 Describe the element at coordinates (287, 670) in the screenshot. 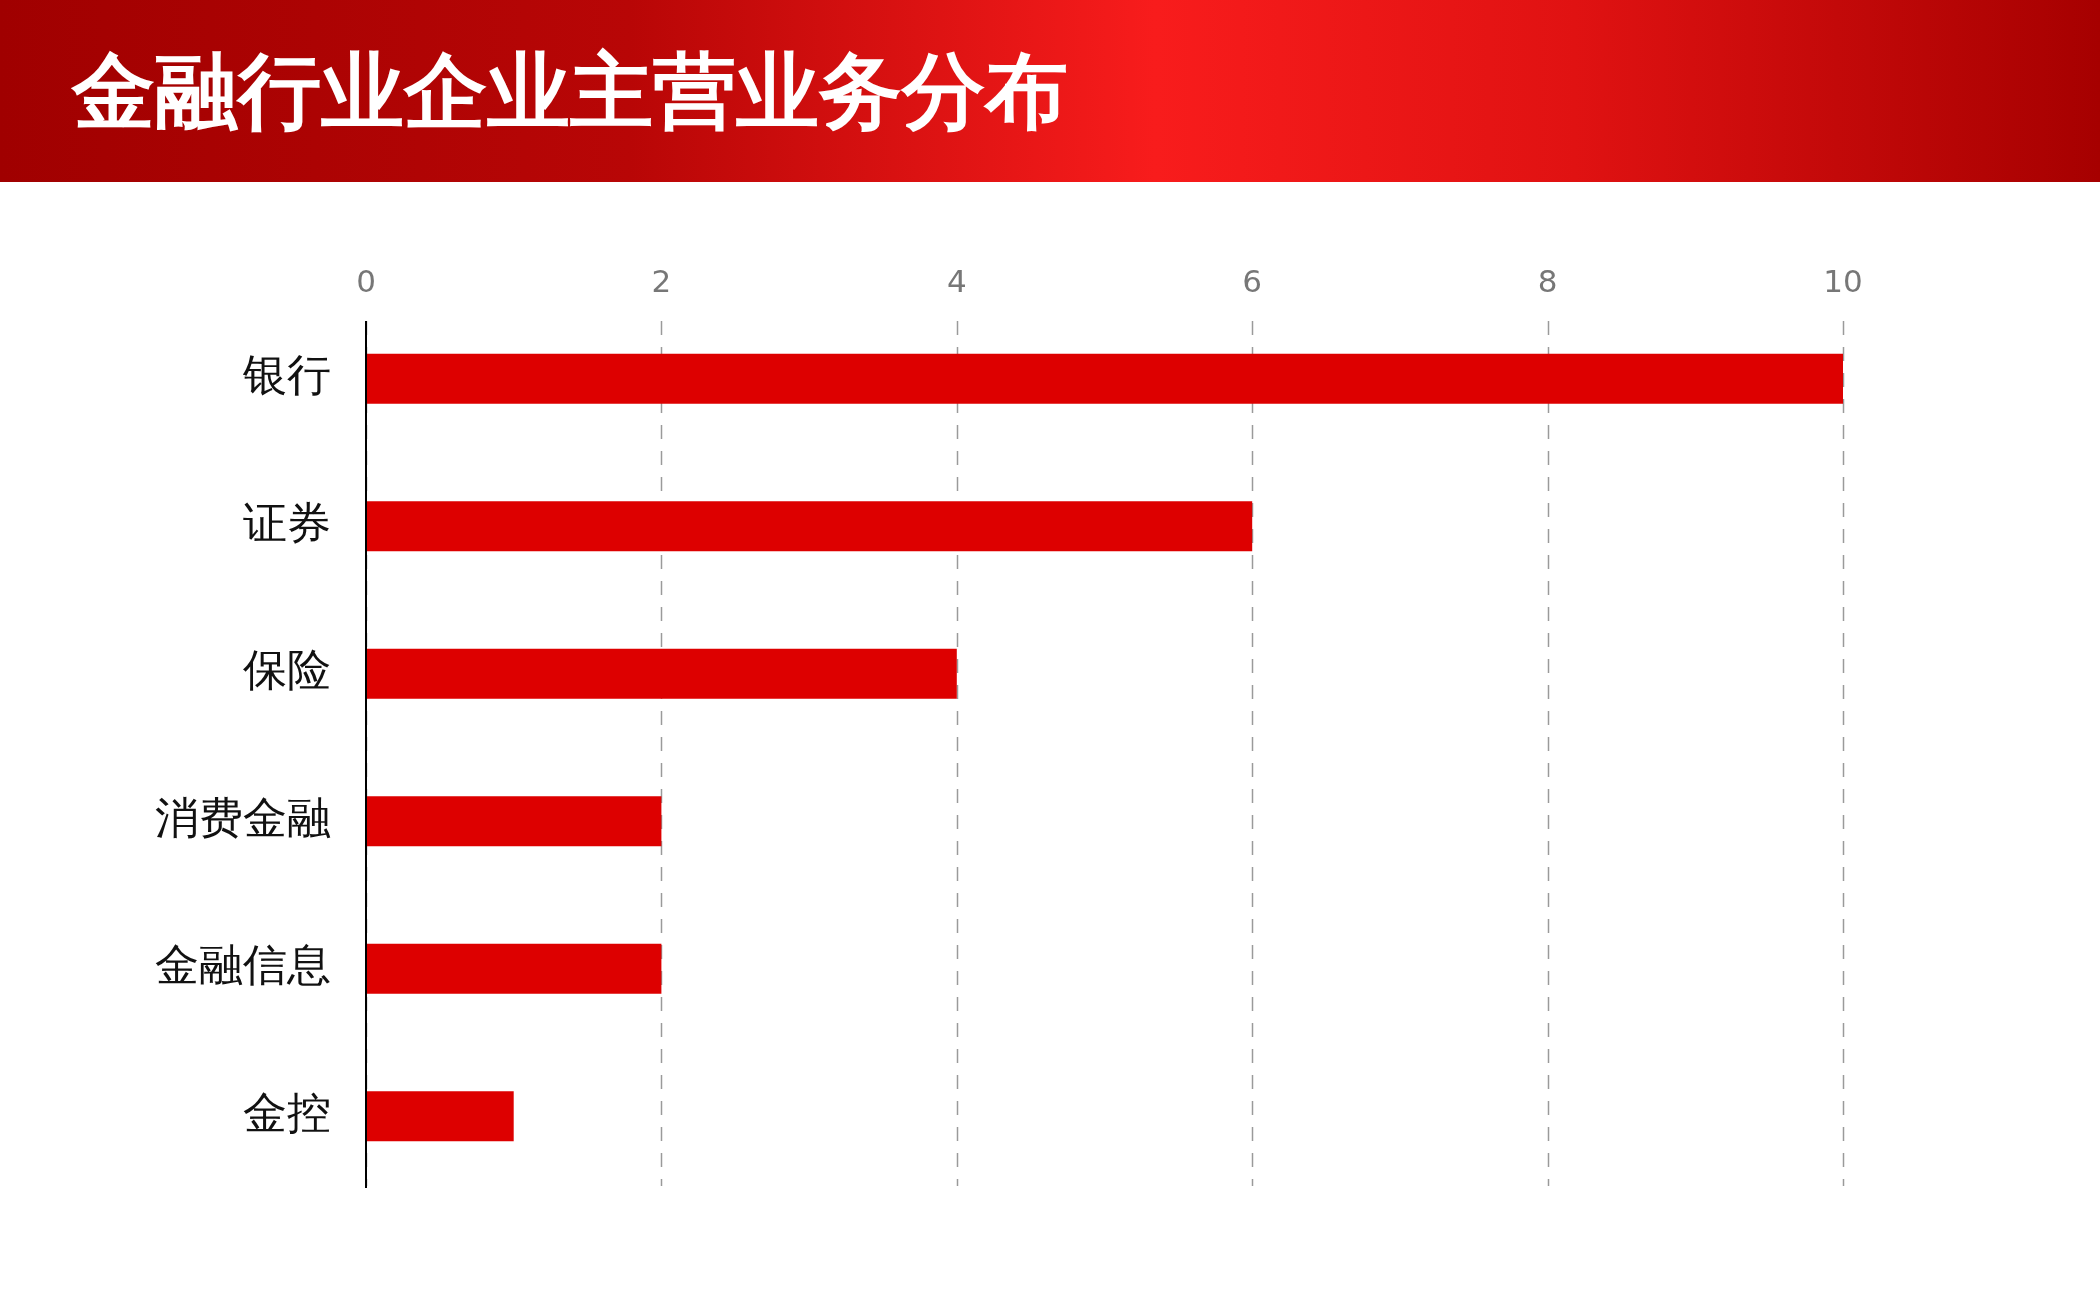

I see `y-tick-label: 保险` at that location.